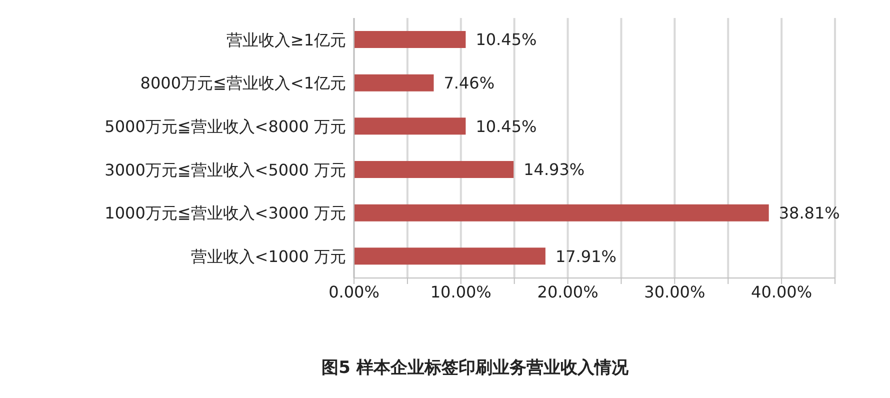 This screenshot has width=890, height=398. What do you see at coordinates (585, 256) in the screenshot?
I see `data-label: 17.91%` at bounding box center [585, 256].